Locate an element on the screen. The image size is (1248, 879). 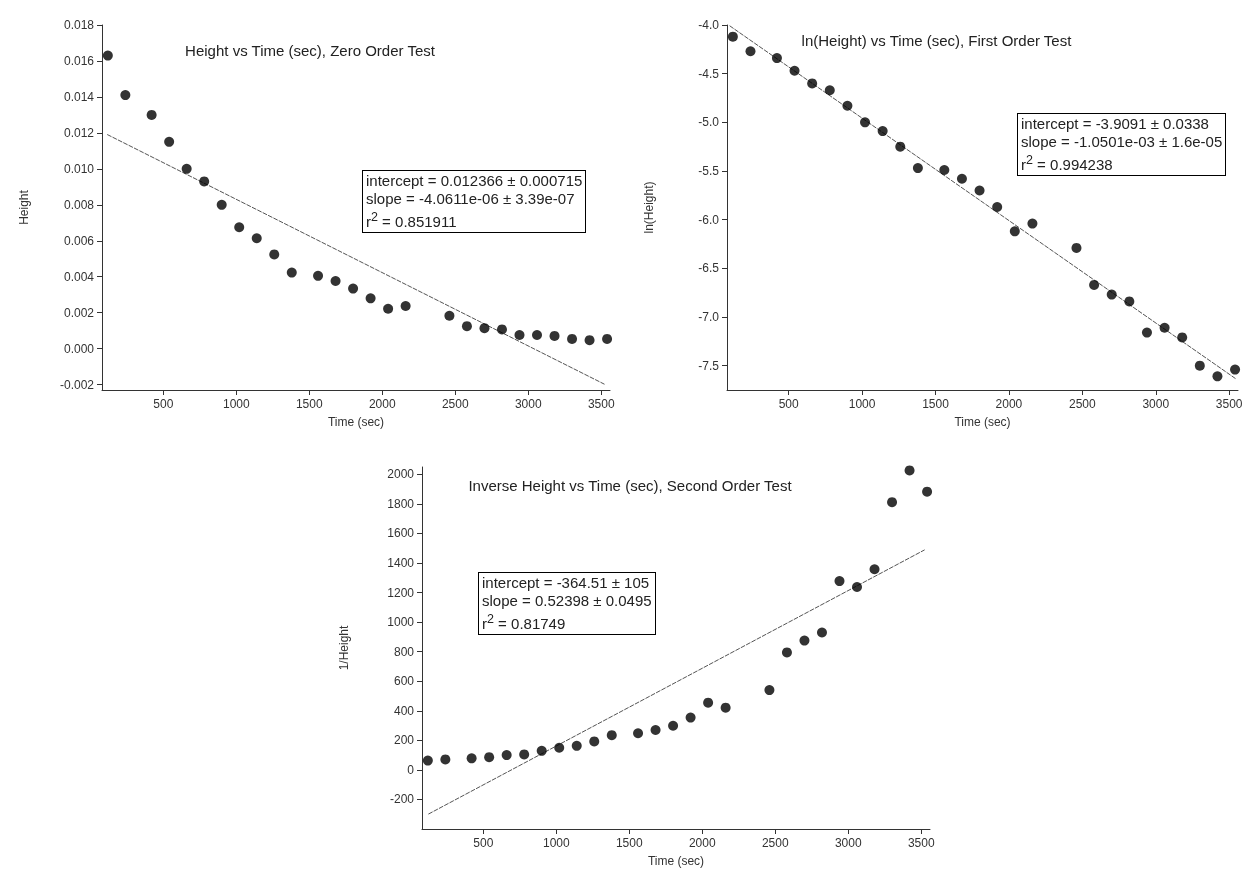
fit-results-box: intercept = 0.012366 ± 0.000715 slope = -4.0611e-06 ± 3.39e-07 r$^{2}$ = 0.851911 is located at coordinates (474, 201).